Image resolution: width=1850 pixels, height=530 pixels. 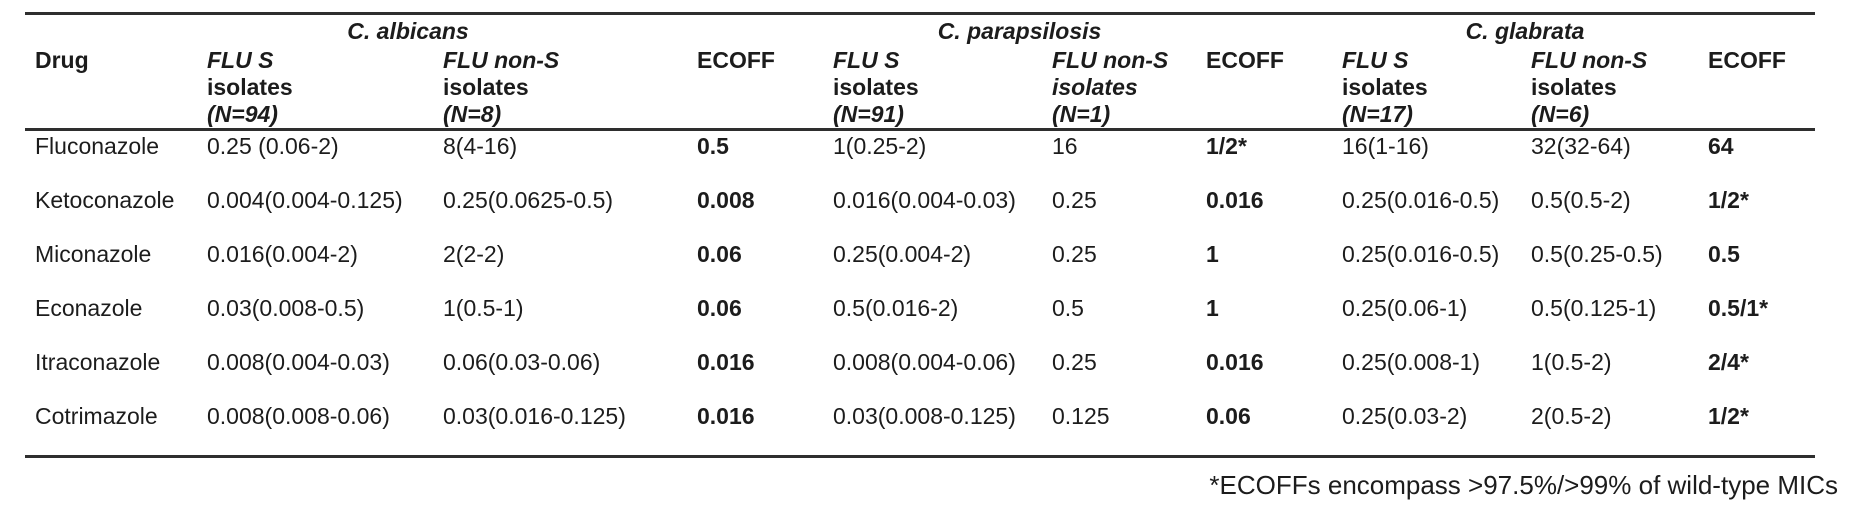 What do you see at coordinates (726, 200) in the screenshot?
I see `ecoff-value-cell: 0.008` at bounding box center [726, 200].